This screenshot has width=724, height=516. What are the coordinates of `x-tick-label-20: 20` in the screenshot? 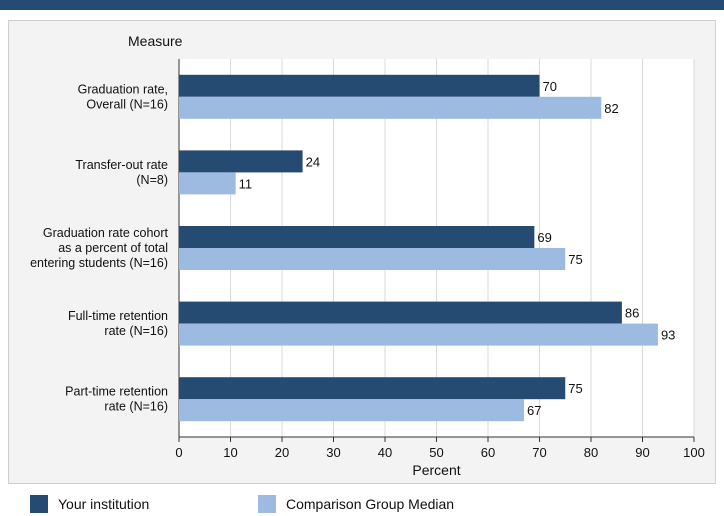 It's located at (282, 452).